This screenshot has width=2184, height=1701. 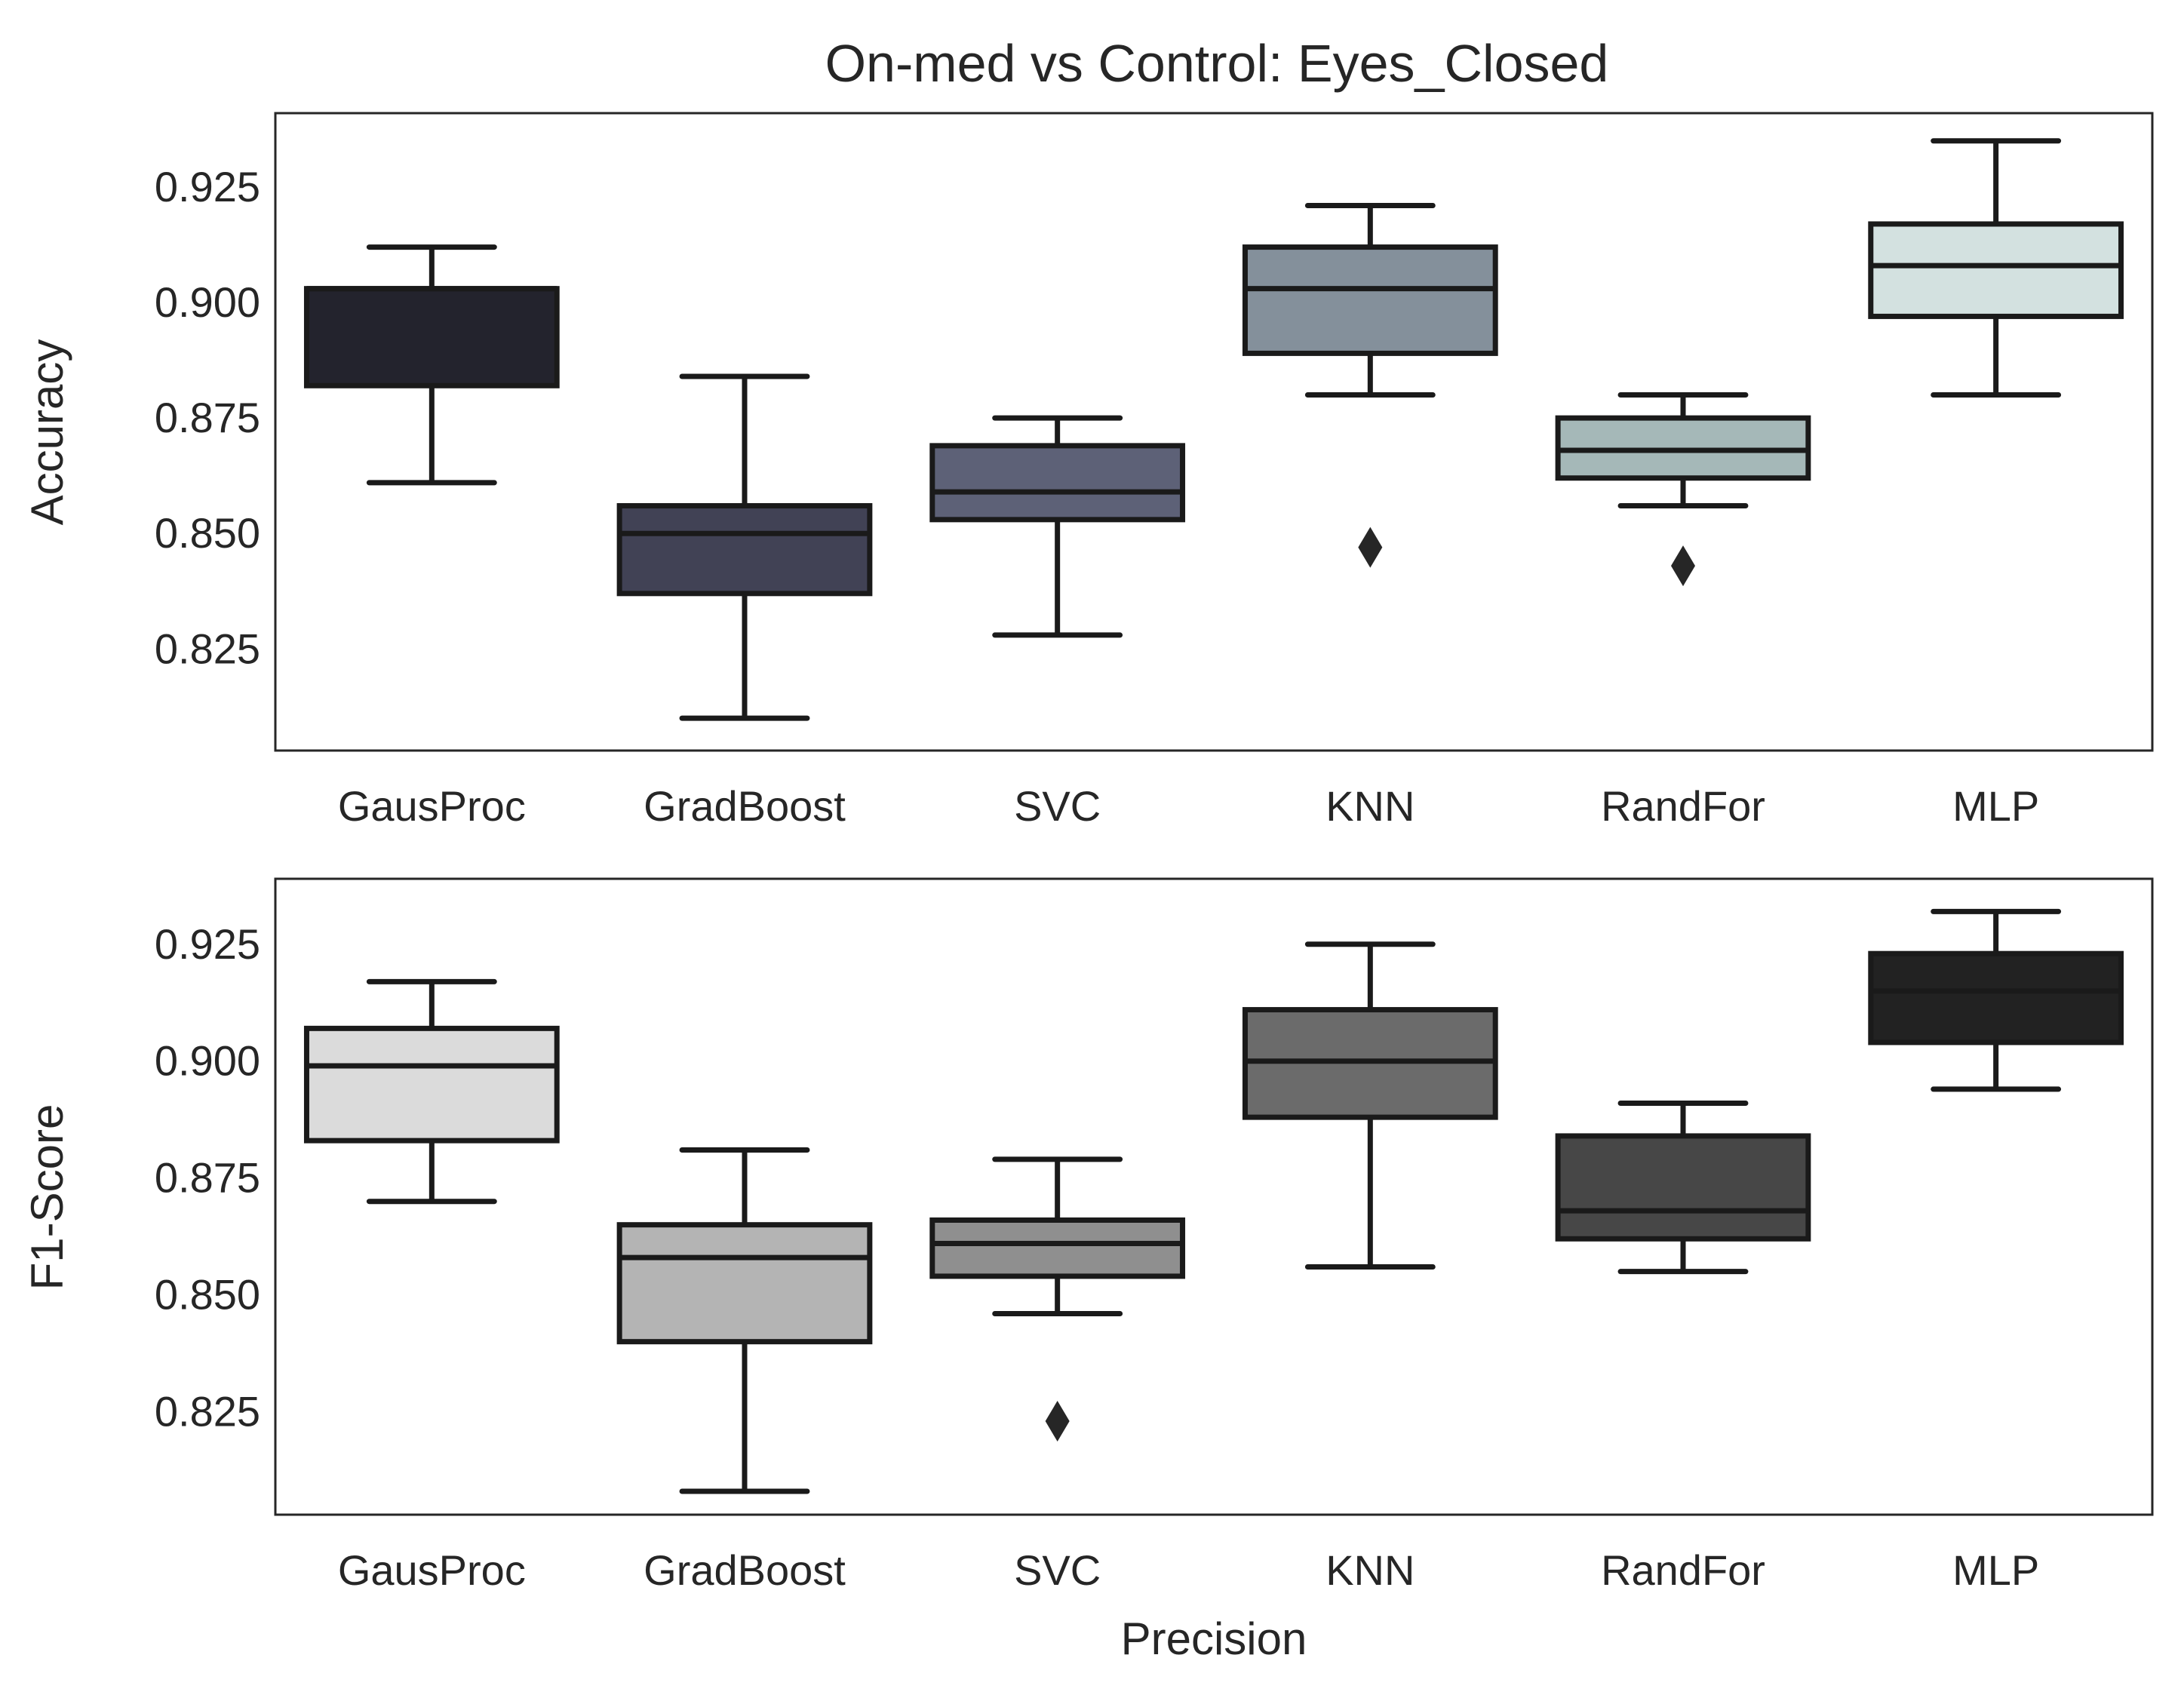 What do you see at coordinates (1214, 1638) in the screenshot?
I see `x-axis-label: Precision` at bounding box center [1214, 1638].